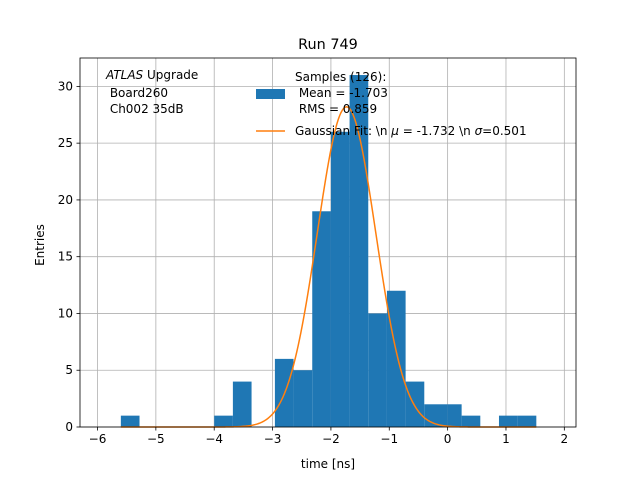 The width and height of the screenshot is (640, 480). I want to click on y-tick-label: 10, so click(65, 313).